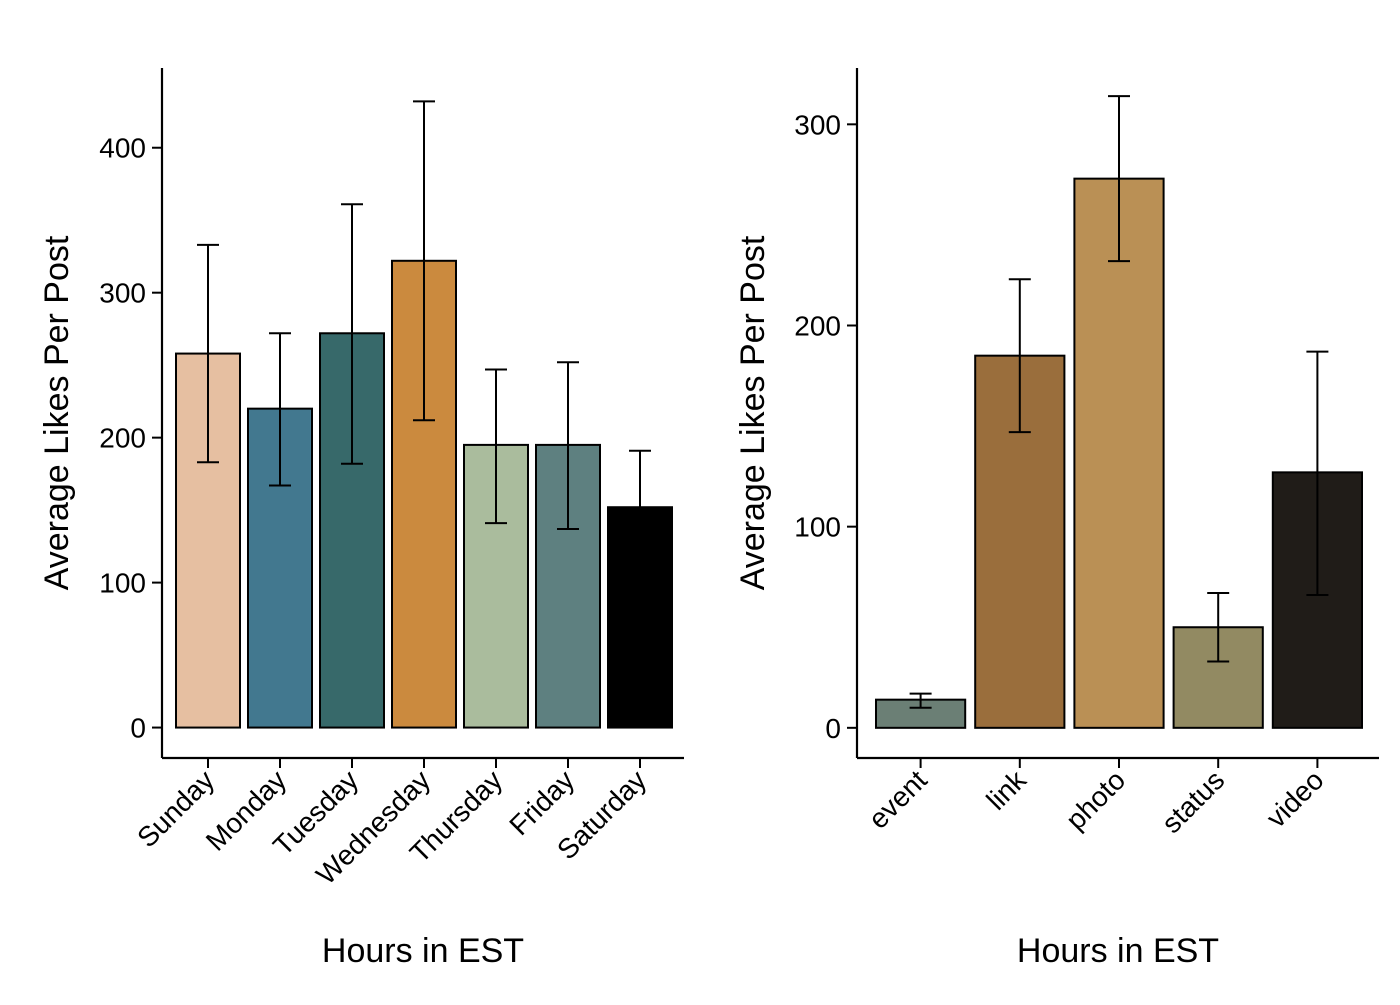 This screenshot has height=1005, width=1400. Describe the element at coordinates (122, 148) in the screenshot. I see `y-tick-label: 400` at that location.